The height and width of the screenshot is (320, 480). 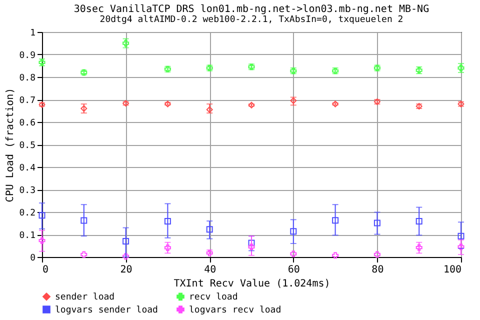 What do you see at coordinates (85, 297) in the screenshot?
I see `legend-label: sender load` at bounding box center [85, 297].